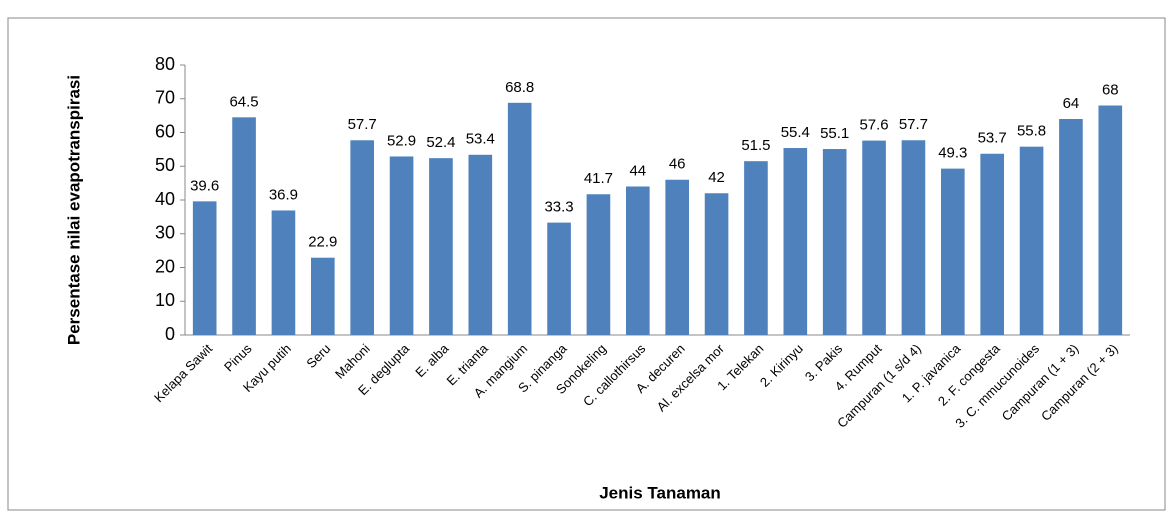 Image resolution: width=1175 pixels, height=519 pixels. What do you see at coordinates (558, 207) in the screenshot?
I see `value-label: 33.3` at bounding box center [558, 207].